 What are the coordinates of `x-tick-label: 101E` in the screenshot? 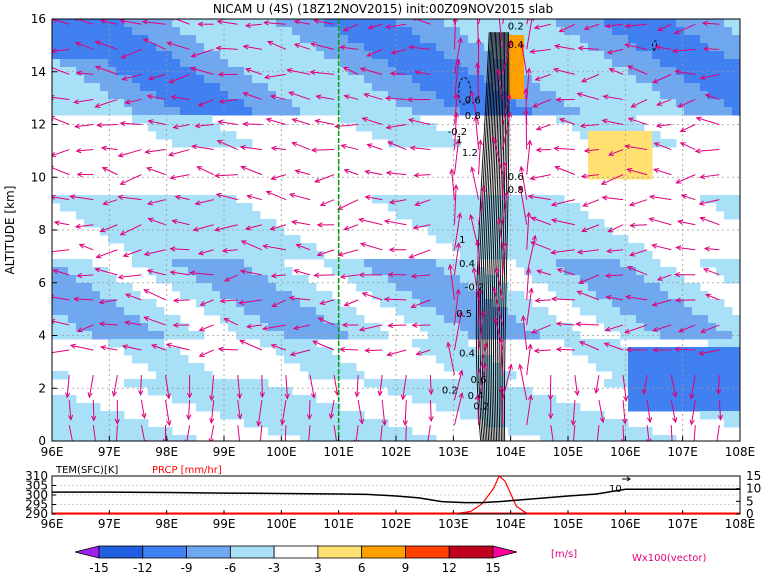 It's located at (338, 452).